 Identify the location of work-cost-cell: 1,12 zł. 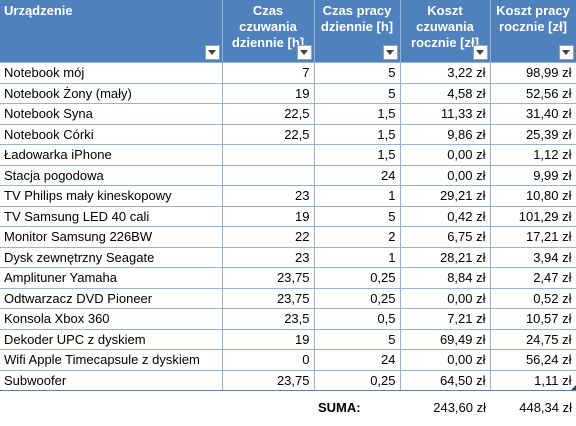
(533, 155).